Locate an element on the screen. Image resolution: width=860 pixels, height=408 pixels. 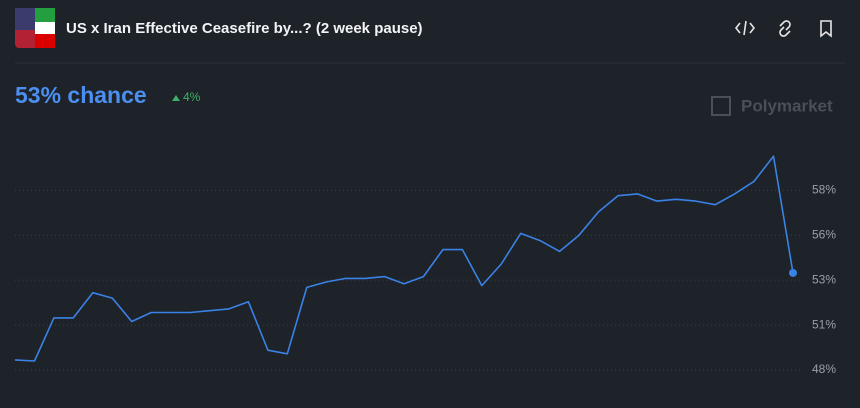
chance: 53% chance is located at coordinates (81, 95).